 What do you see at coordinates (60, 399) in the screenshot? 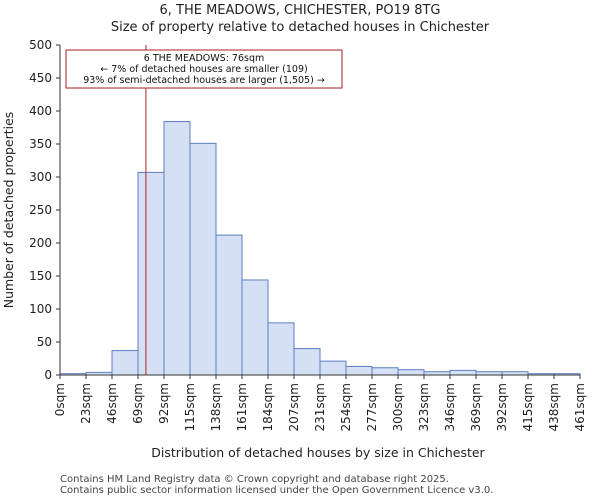
I see `x-tick-label: 0sqm` at bounding box center [60, 399].